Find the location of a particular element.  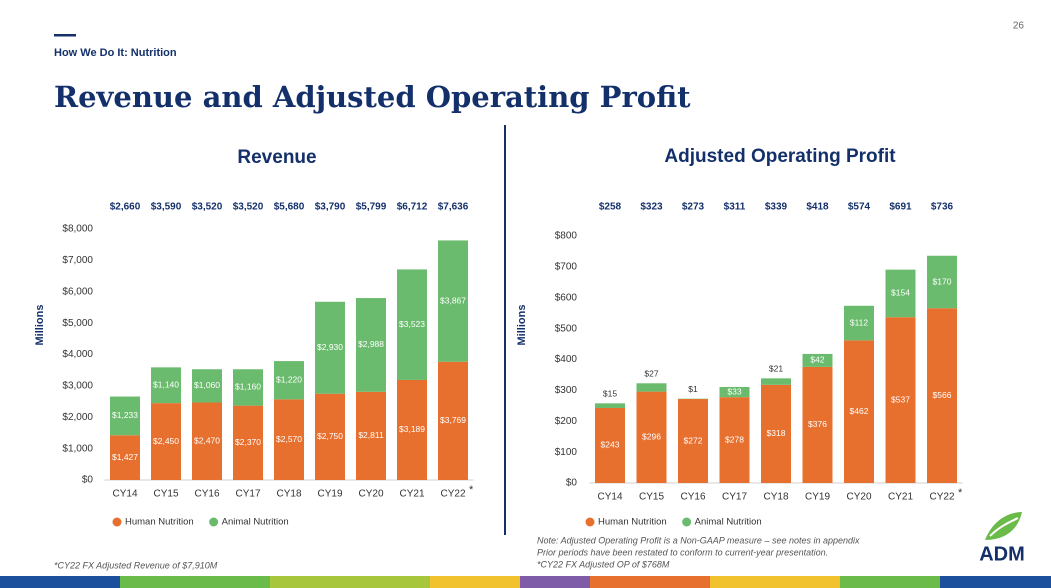

value-label: $278 is located at coordinates (734, 439).